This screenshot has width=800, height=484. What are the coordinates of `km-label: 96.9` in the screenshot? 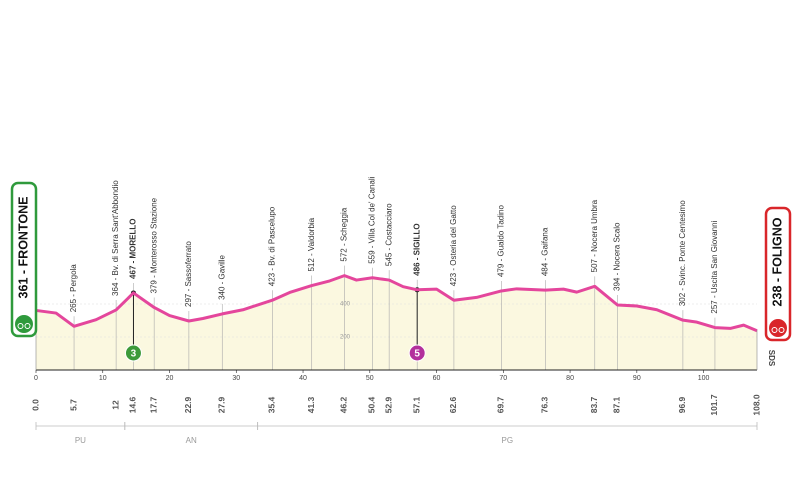 It's located at (682, 404).